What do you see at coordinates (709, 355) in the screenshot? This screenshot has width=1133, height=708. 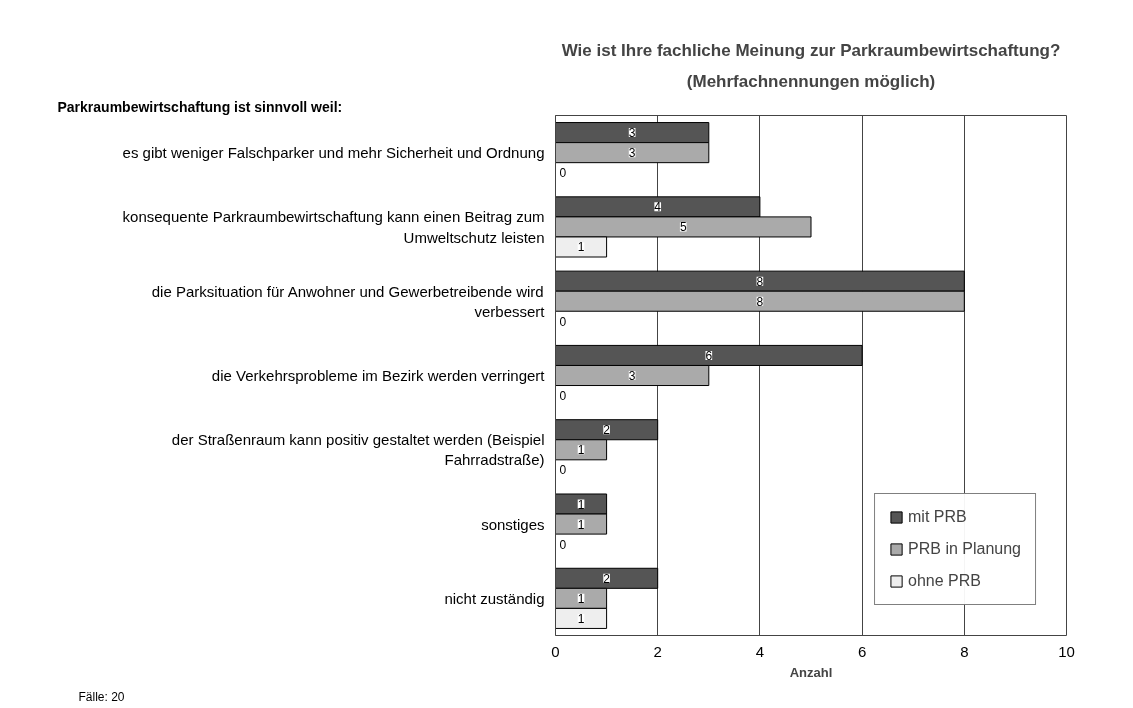 I see `data-label: 6` at bounding box center [709, 355].